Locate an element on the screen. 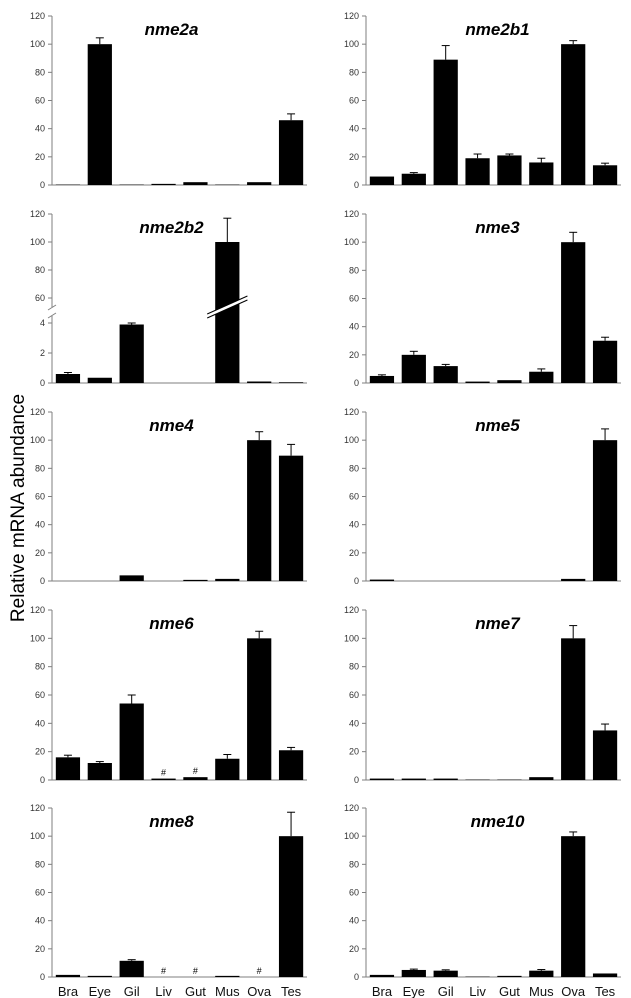  x-tick-label: Mus is located at coordinates (227, 991).